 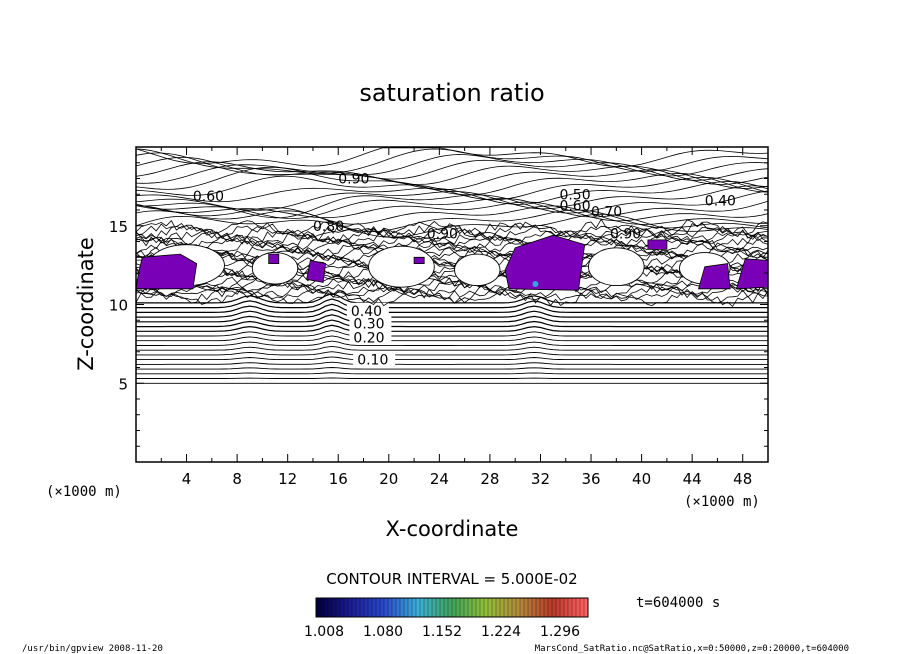 What do you see at coordinates (338, 479) in the screenshot?
I see `x-tick-label: 16` at bounding box center [338, 479].